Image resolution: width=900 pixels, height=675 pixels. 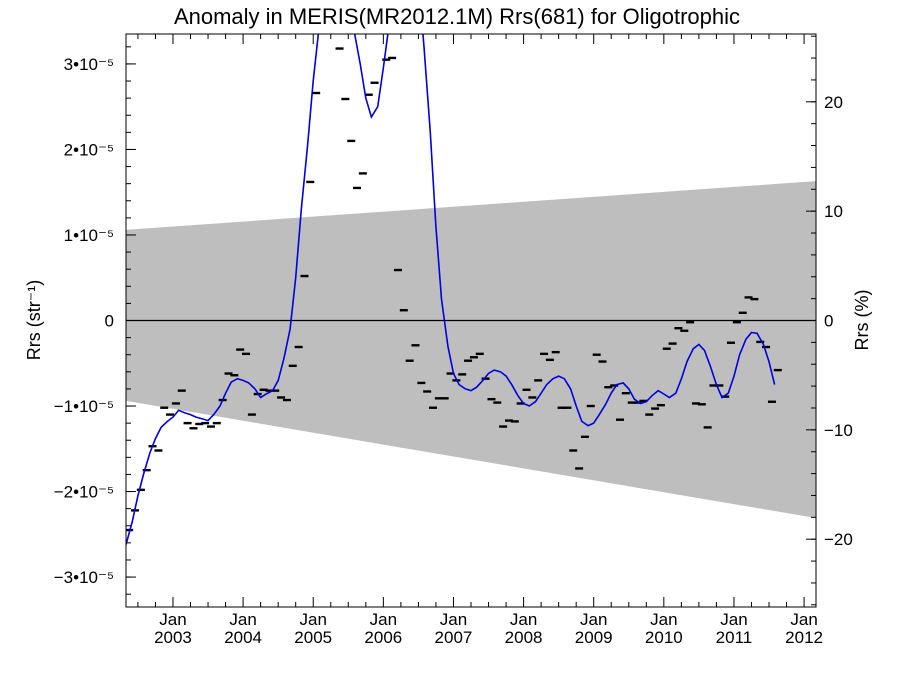 What do you see at coordinates (89, 149) in the screenshot?
I see `left-tick-label: 2•10⁻⁵` at bounding box center [89, 149].